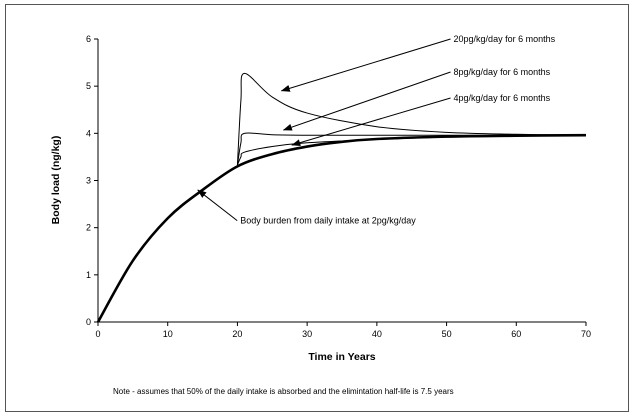 The height and width of the screenshot is (418, 634). Describe the element at coordinates (586, 334) in the screenshot. I see `x-tick-label: 70` at that location.